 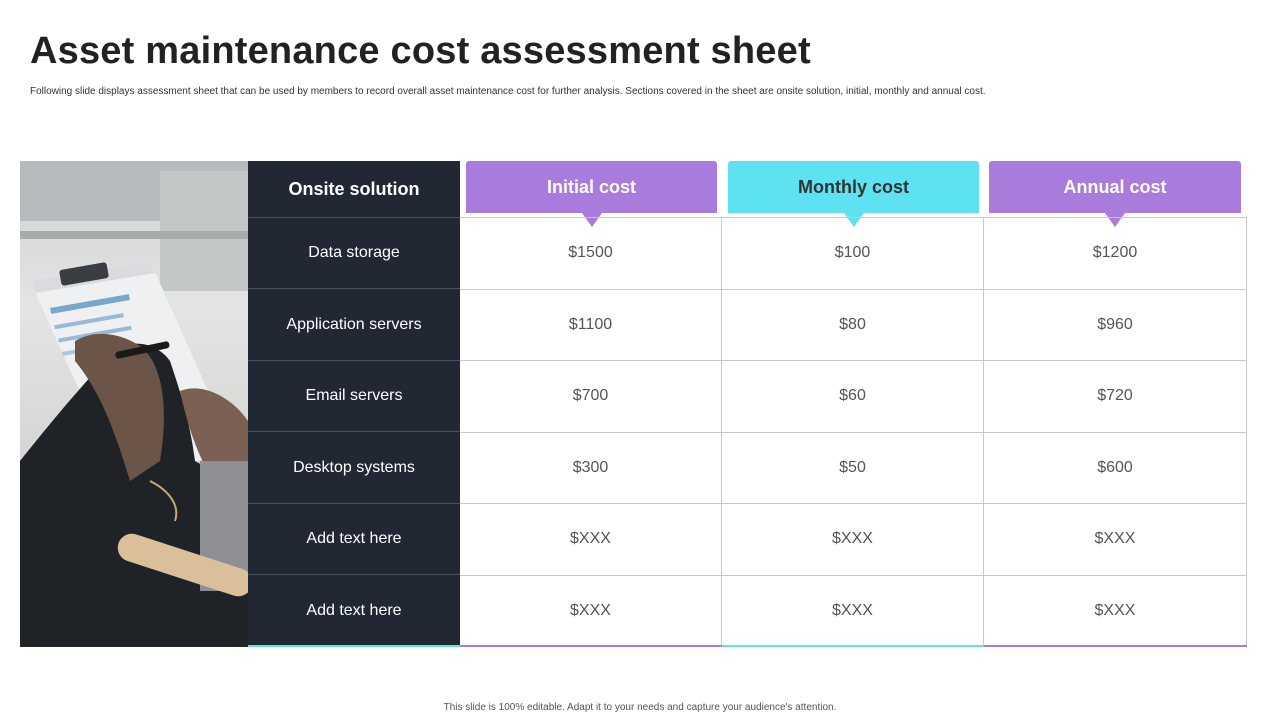 What do you see at coordinates (591, 186) in the screenshot?
I see `initial-cost-label: Initial cost` at bounding box center [591, 186].